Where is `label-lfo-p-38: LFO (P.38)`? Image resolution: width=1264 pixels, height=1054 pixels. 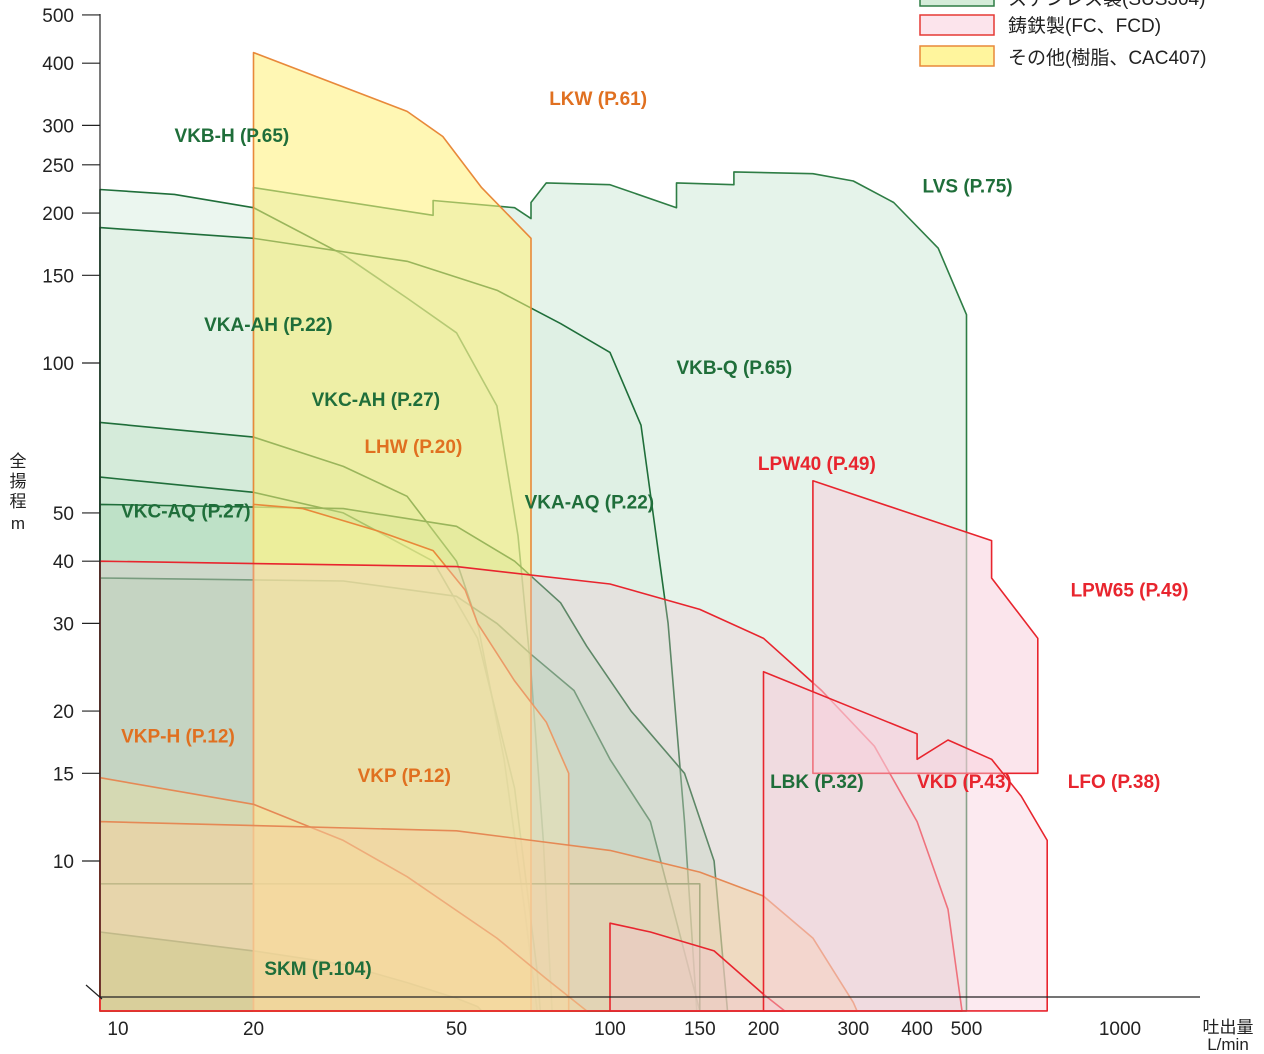 label-lfo-p-38: LFO (P.38) is located at coordinates (1114, 782).